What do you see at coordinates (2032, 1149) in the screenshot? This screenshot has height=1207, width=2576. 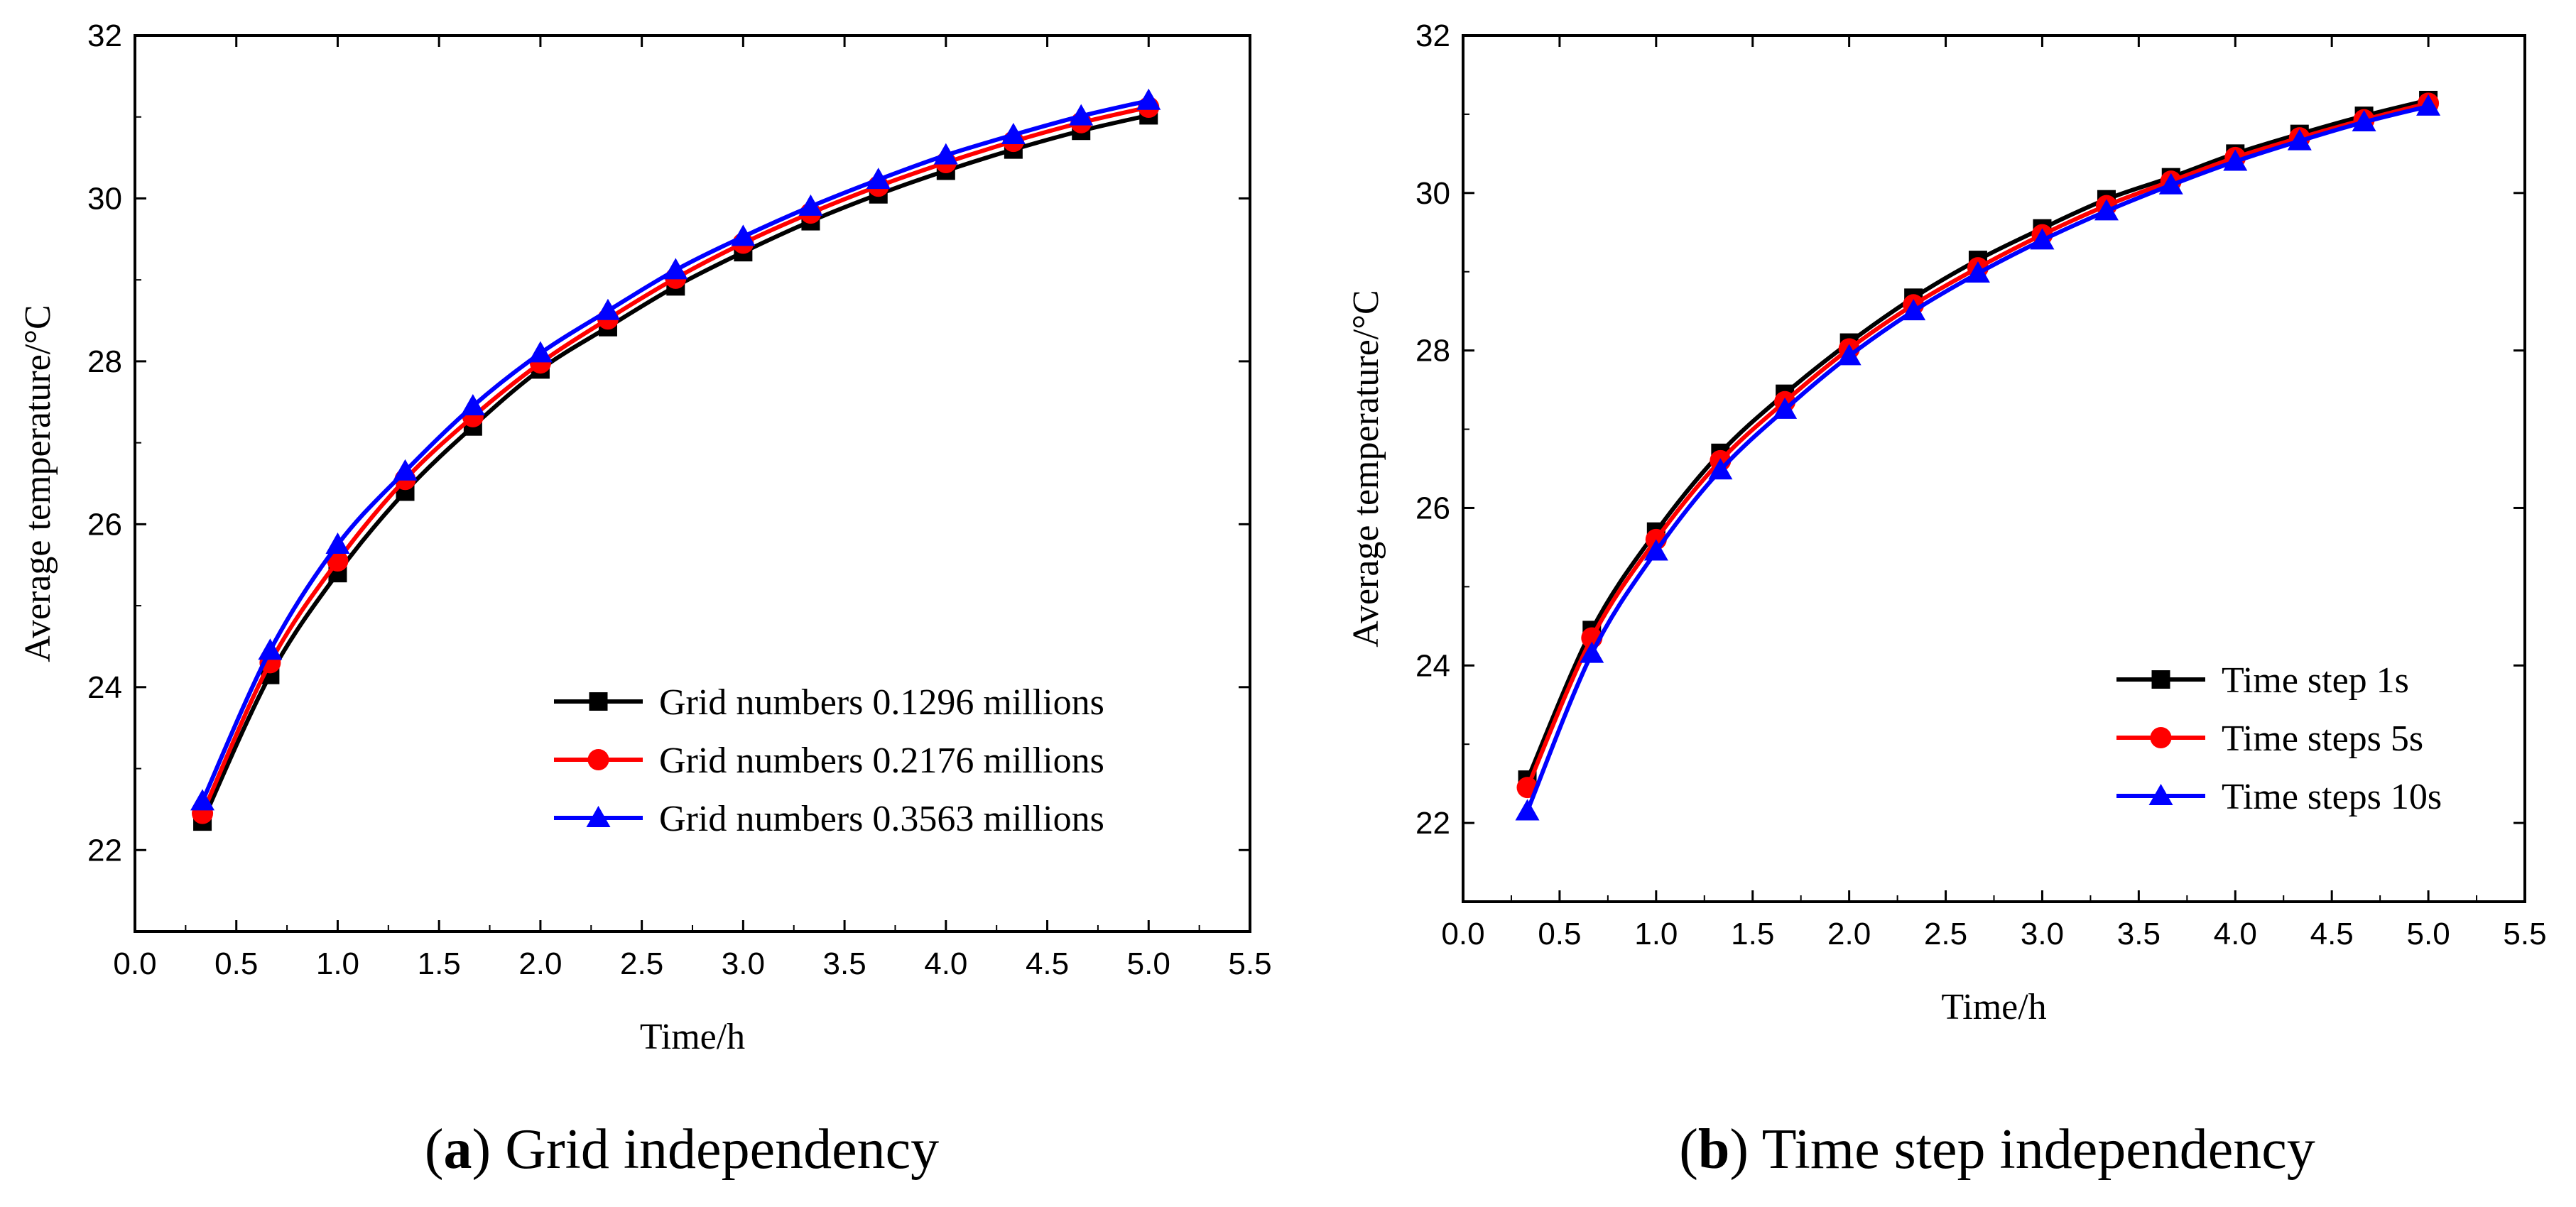 I see `caption-text: Time step independency` at bounding box center [2032, 1149].